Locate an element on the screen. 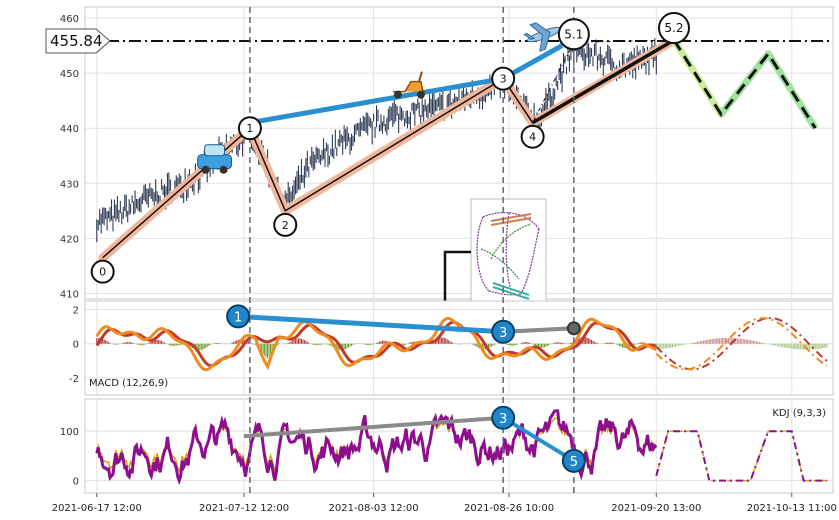 Image resolution: width=839 pixels, height=520 pixels. macd-y-tick-label: 0 is located at coordinates (76, 345).